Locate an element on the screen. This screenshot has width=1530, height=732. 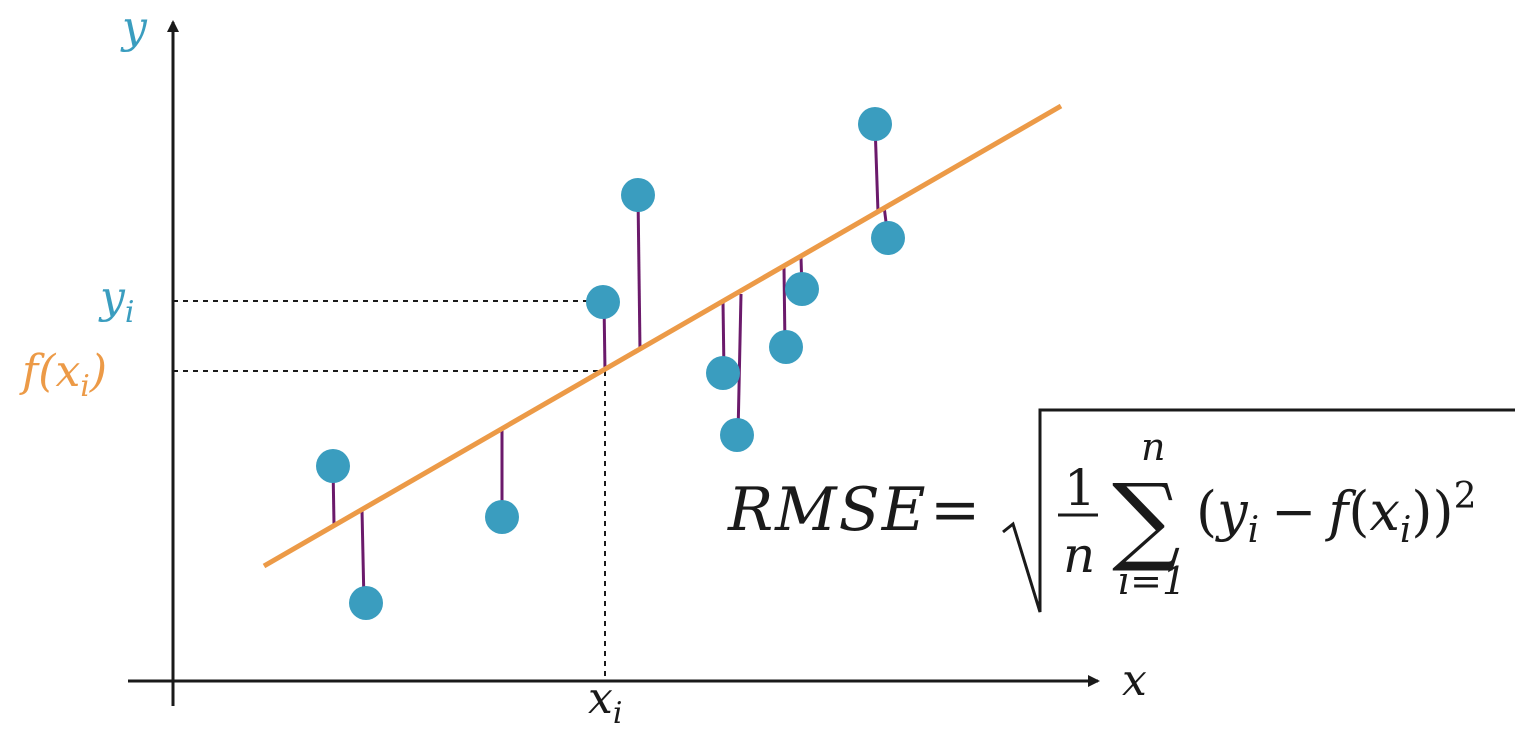
sum-upper-limit: n is located at coordinates (1153, 447).